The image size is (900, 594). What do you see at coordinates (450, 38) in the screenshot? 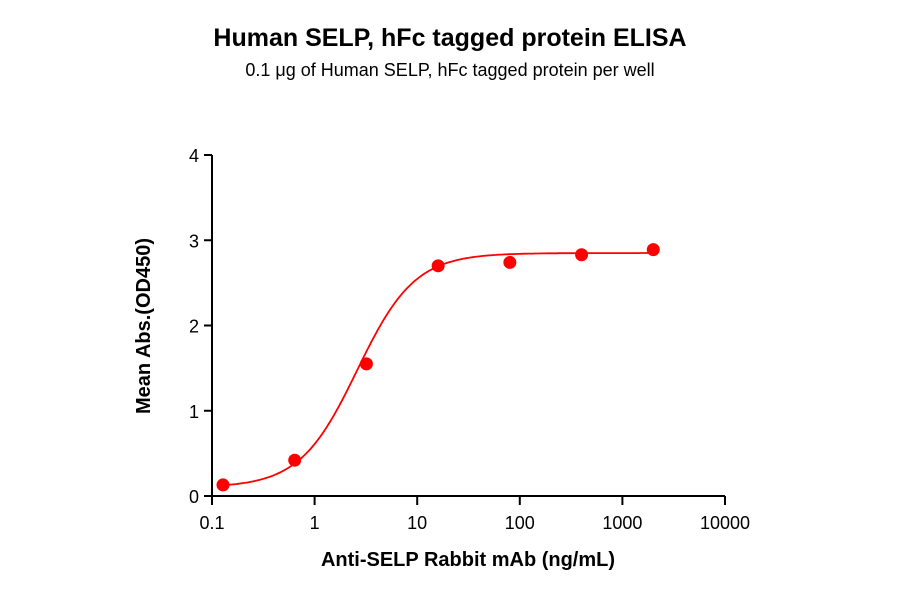
I see `chart-title: Human SELP, hFc tagged protein ELISA` at bounding box center [450, 38].